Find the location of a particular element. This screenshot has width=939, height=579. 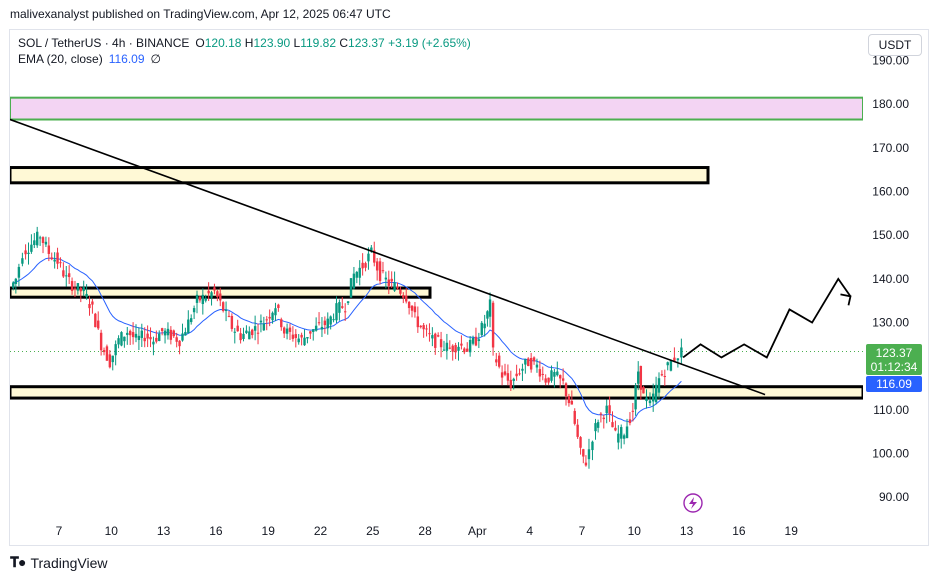

low-label: L is located at coordinates (297, 43).